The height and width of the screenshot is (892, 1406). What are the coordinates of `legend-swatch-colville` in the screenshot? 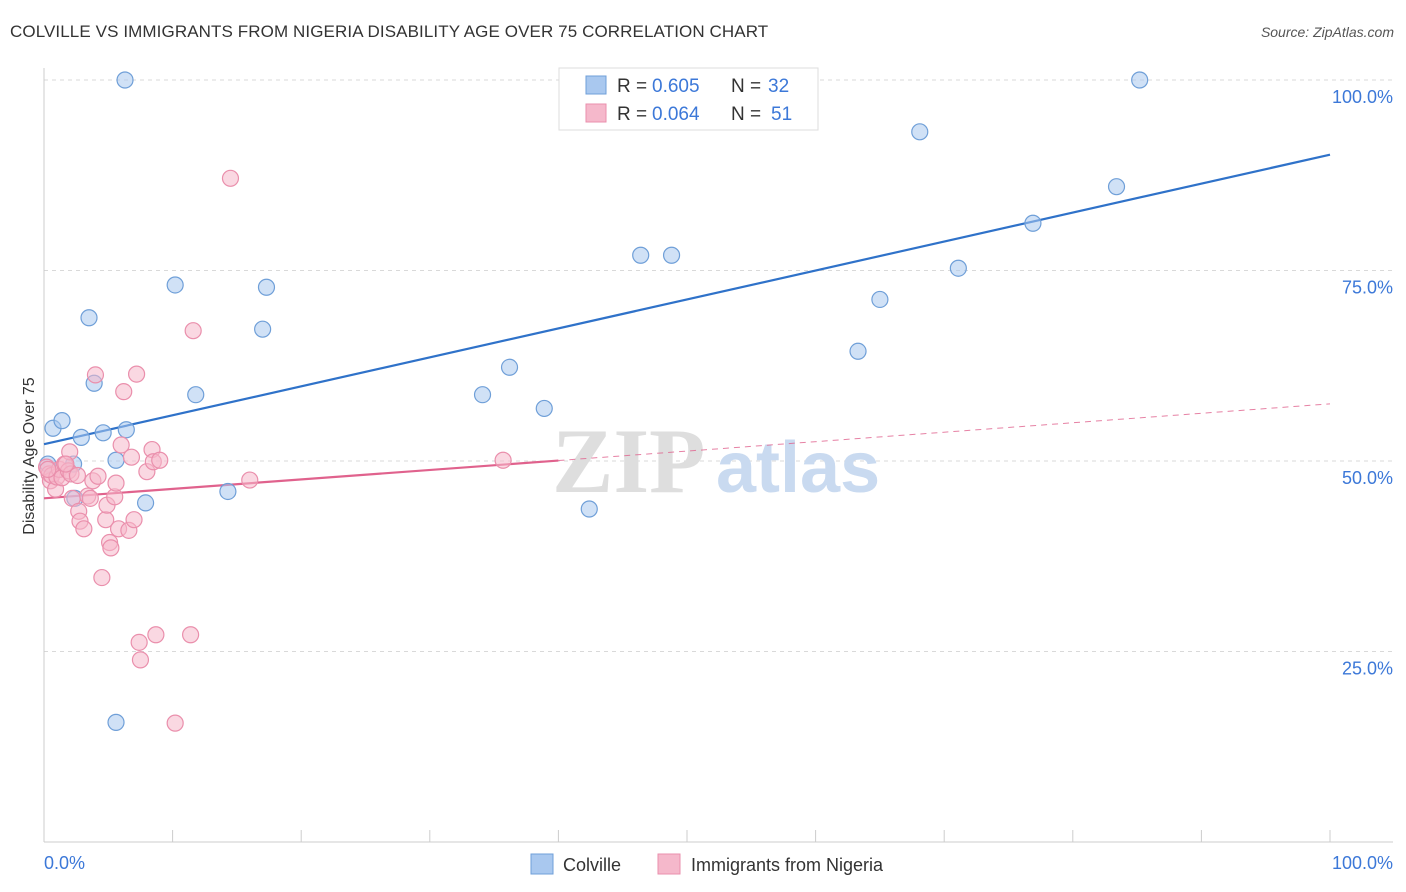 It's located at (542, 864).